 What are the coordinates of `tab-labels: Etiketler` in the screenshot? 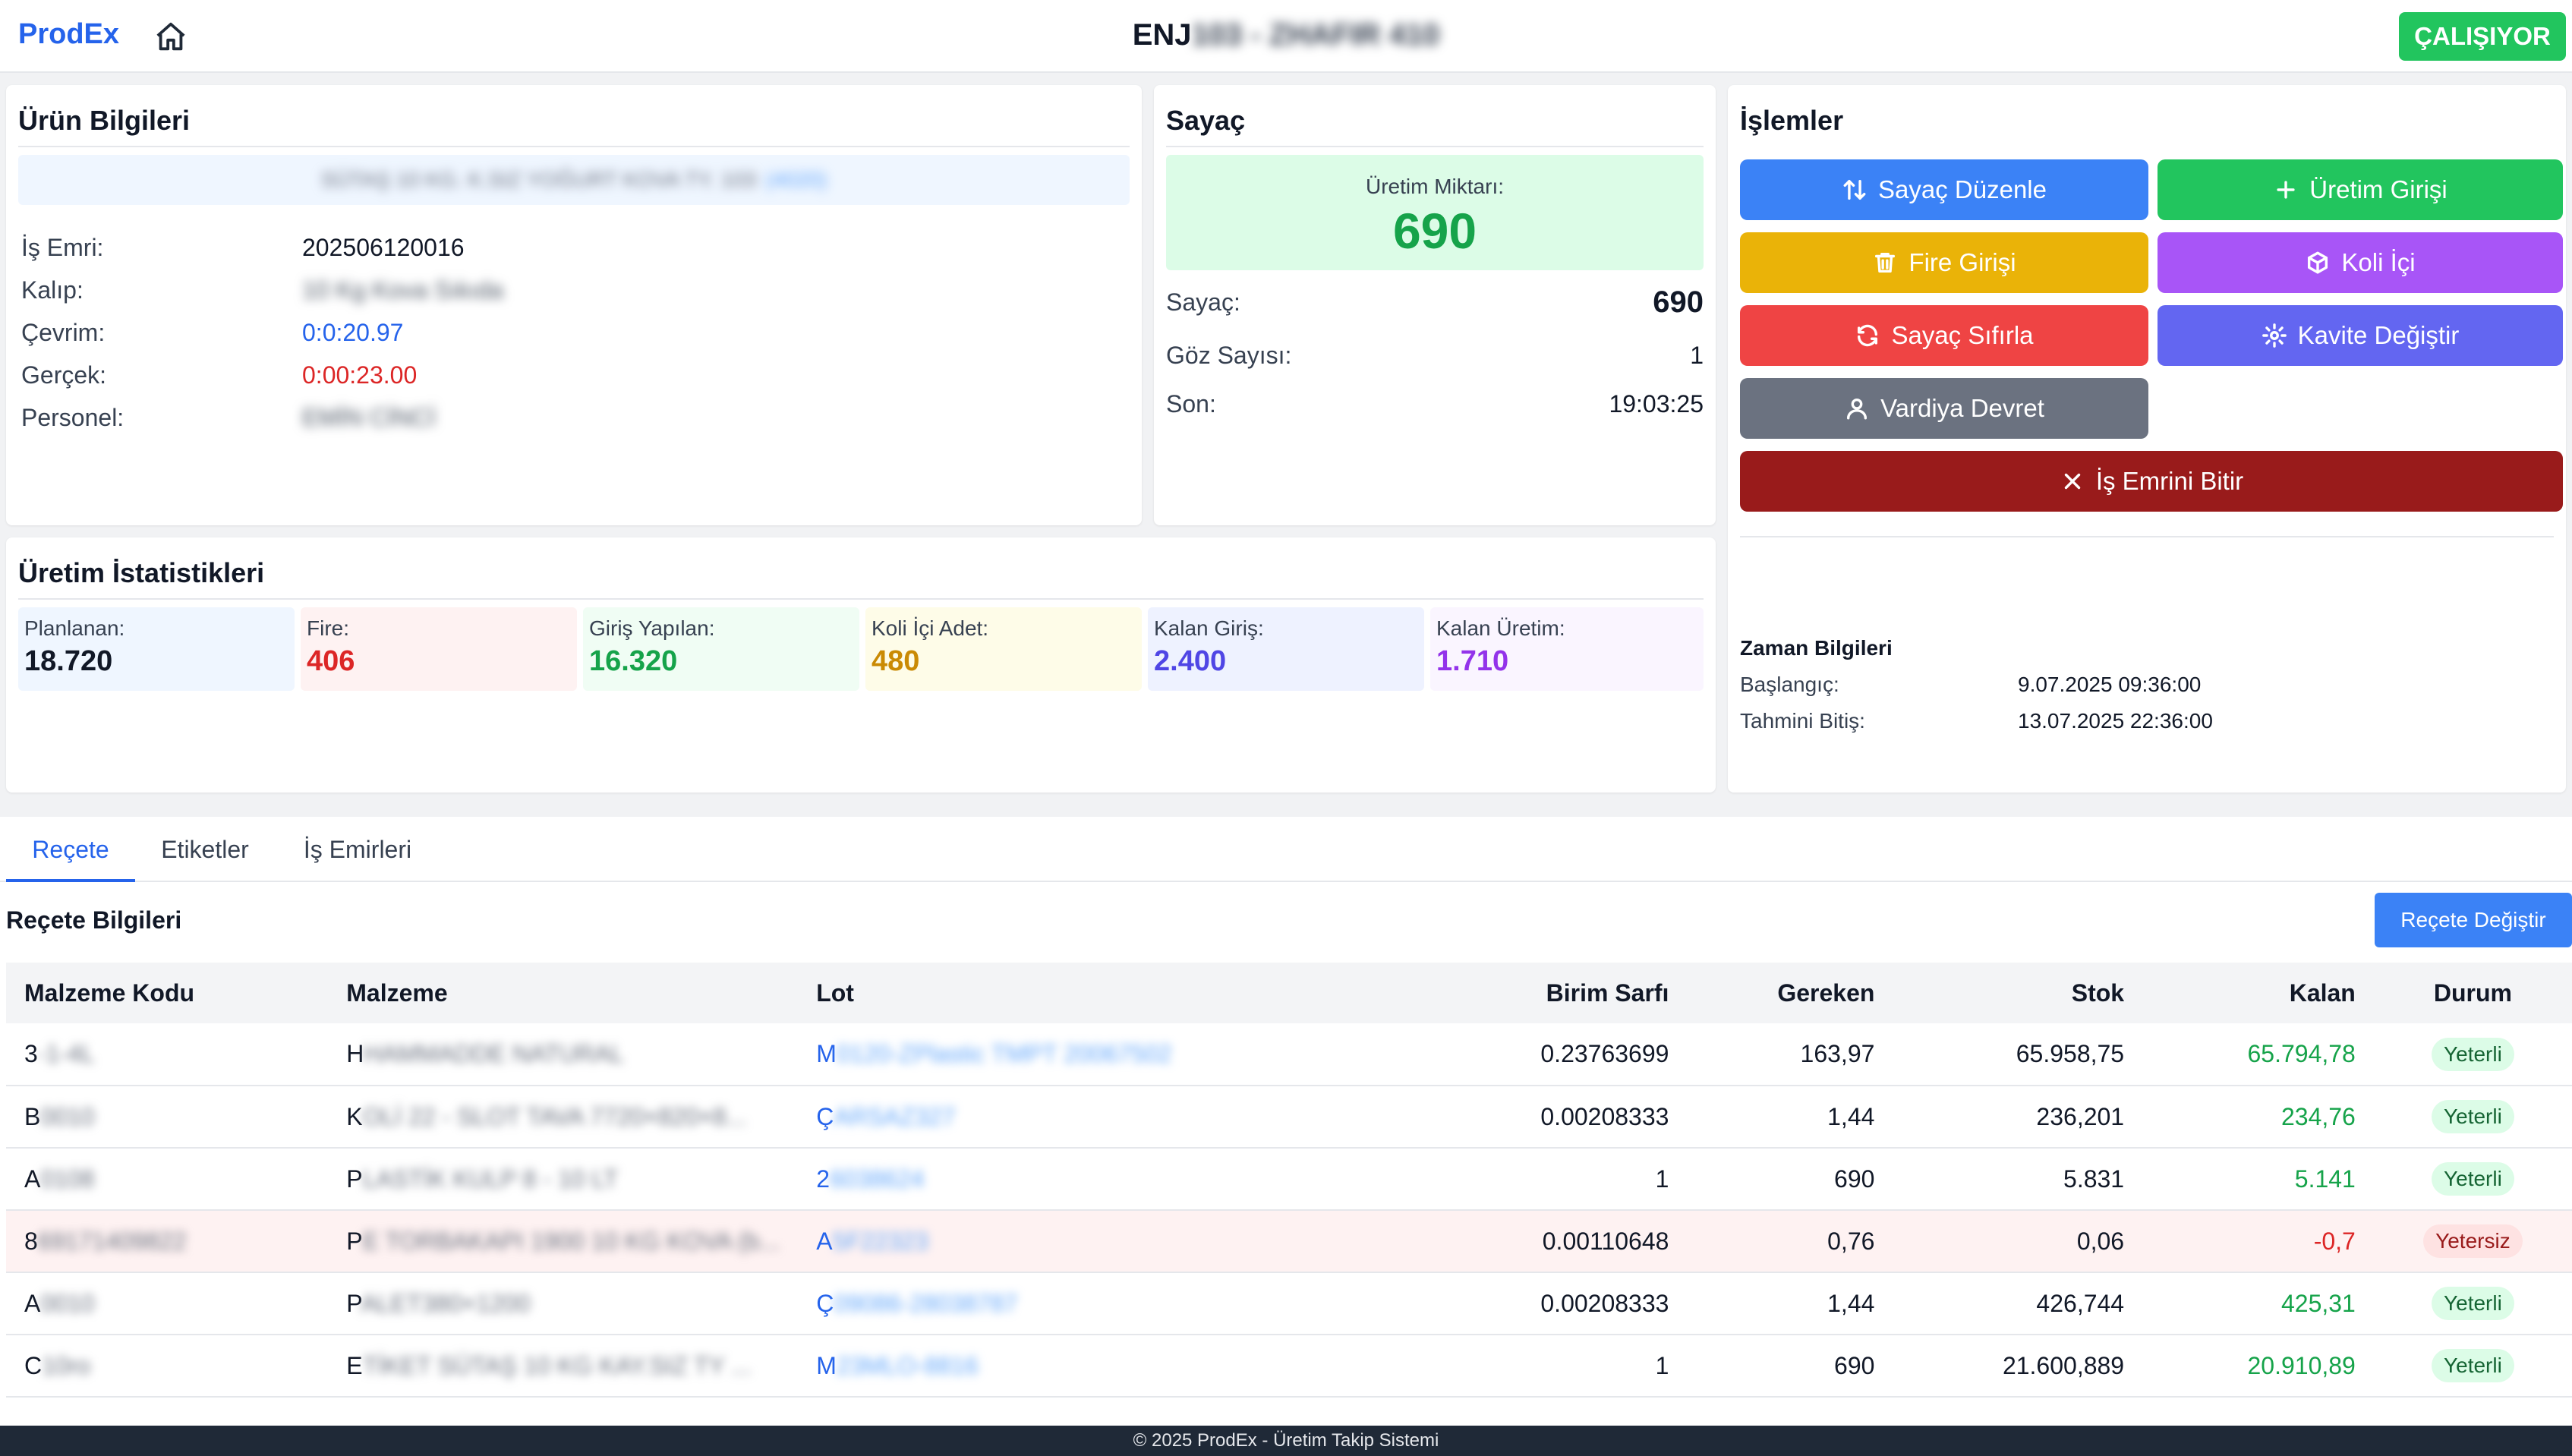 It's located at (205, 849).